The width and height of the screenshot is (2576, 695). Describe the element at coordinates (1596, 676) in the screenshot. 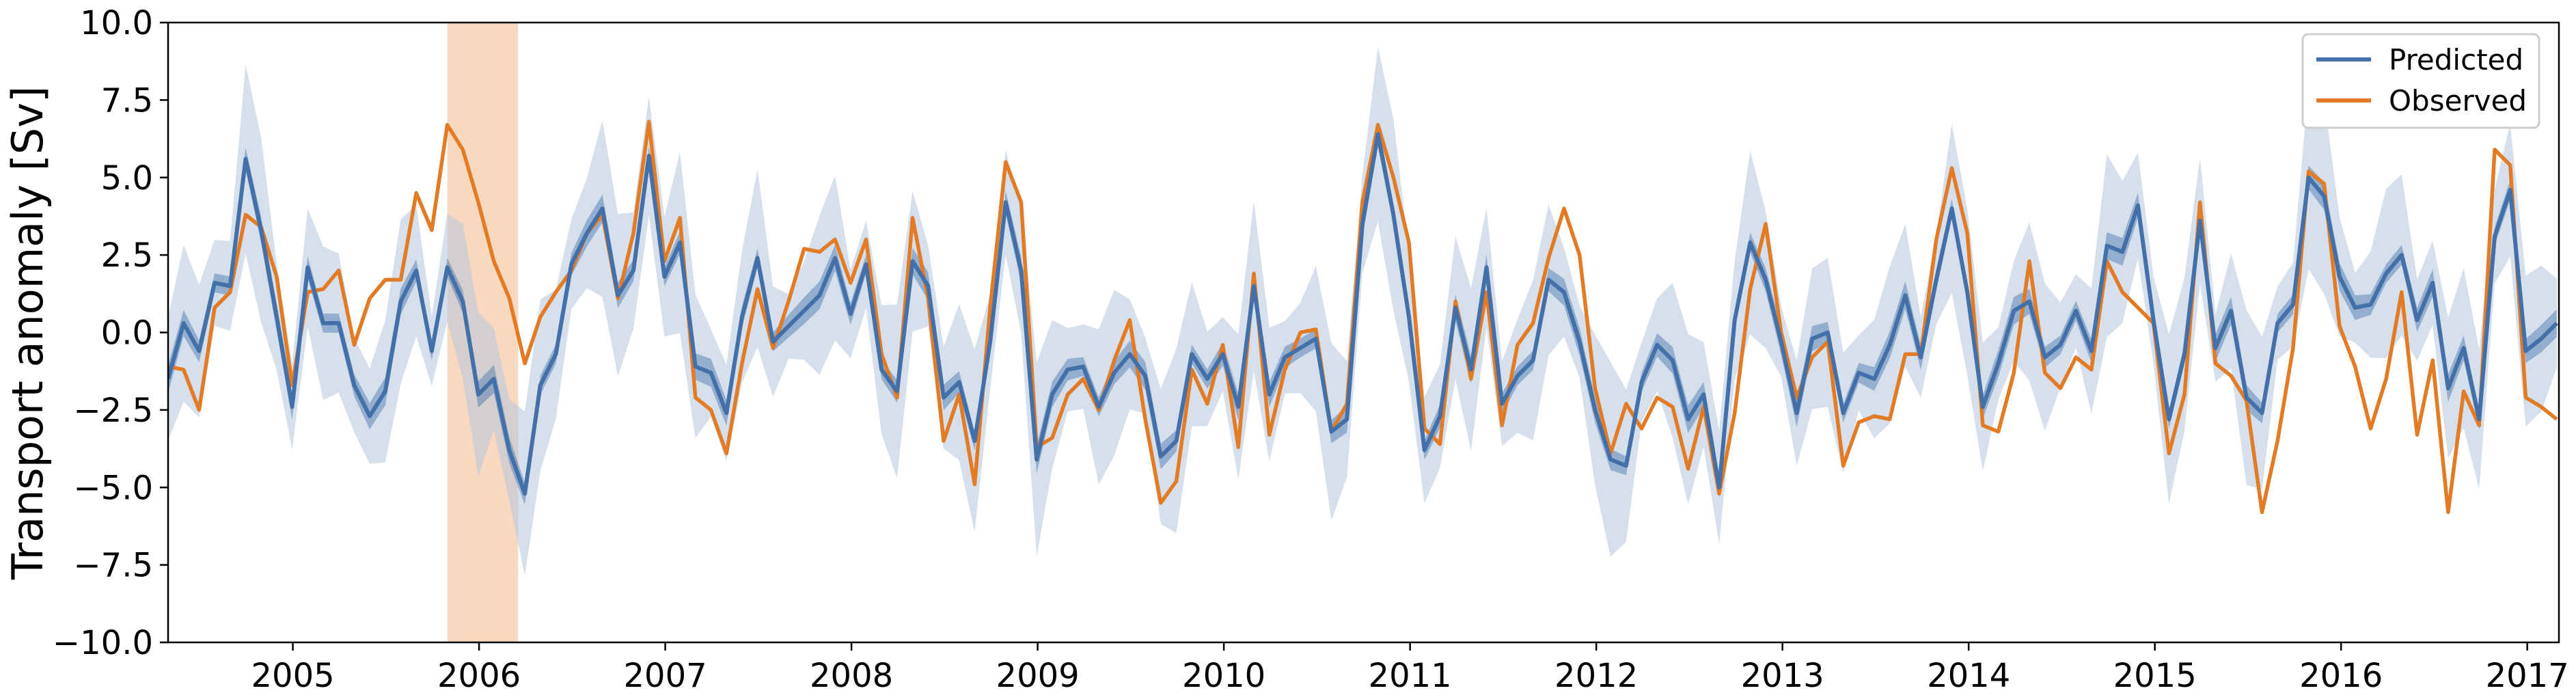

I see `x-tick-label: 2012` at that location.